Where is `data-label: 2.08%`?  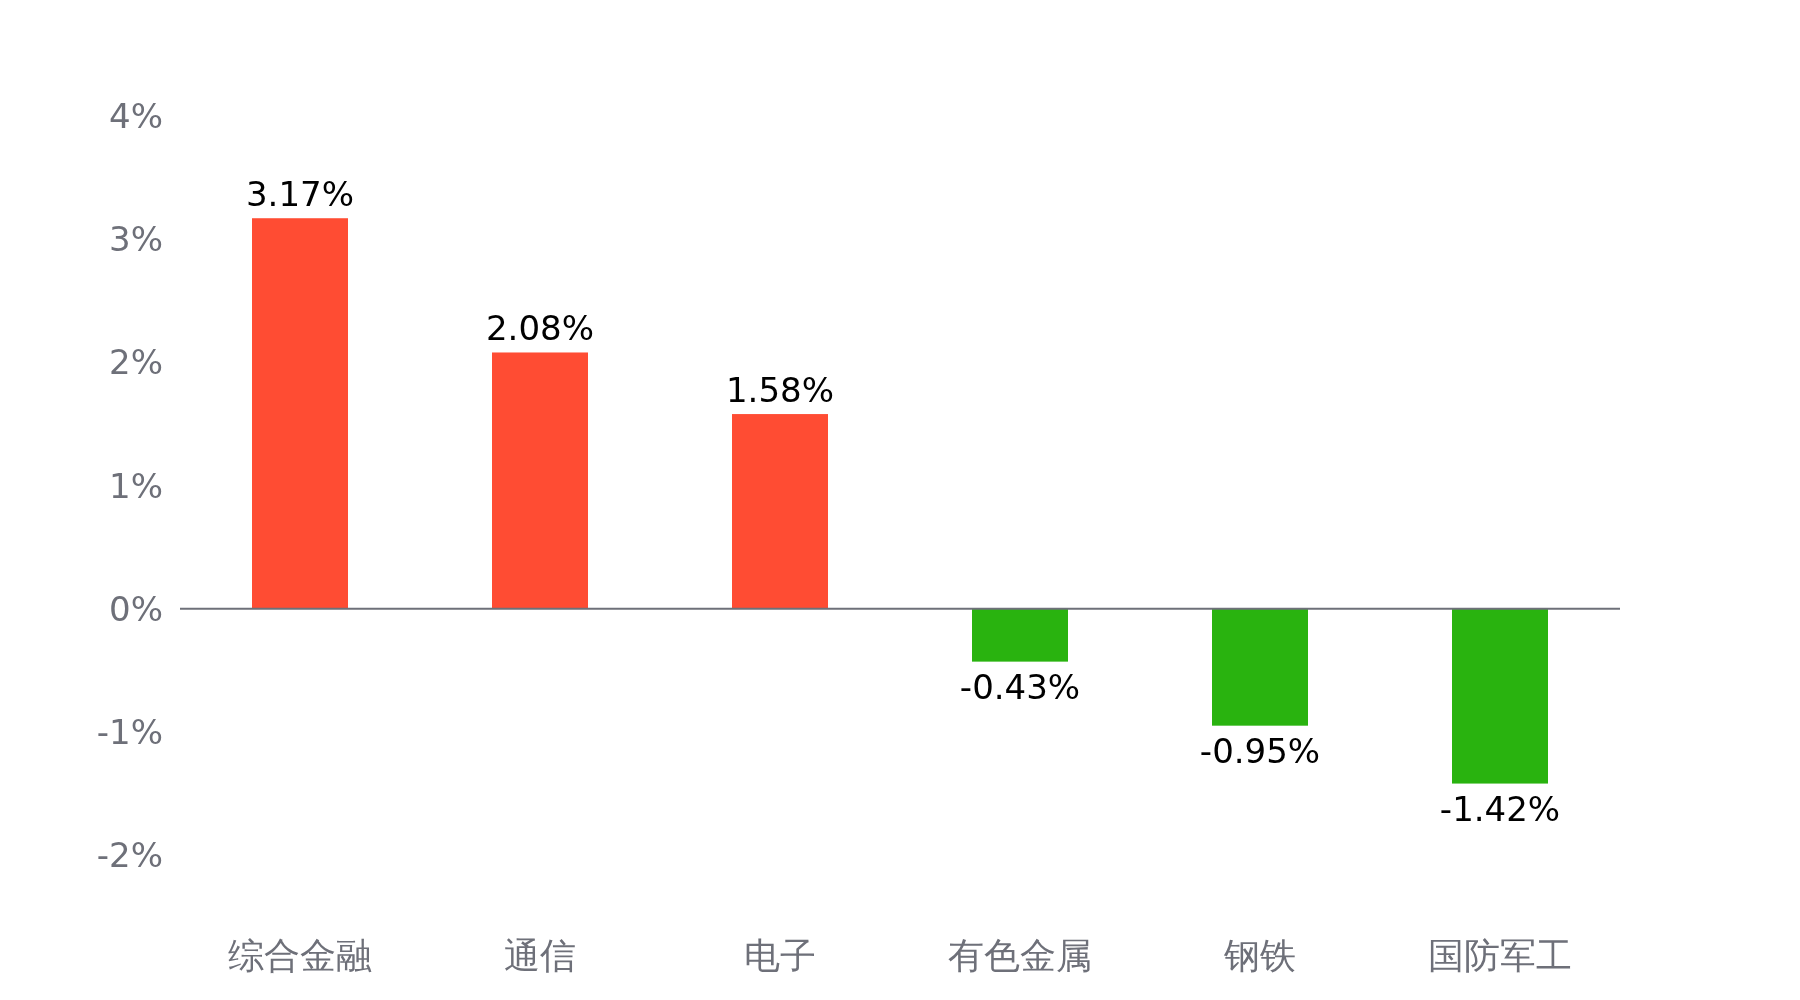
data-label: 2.08% is located at coordinates (540, 328).